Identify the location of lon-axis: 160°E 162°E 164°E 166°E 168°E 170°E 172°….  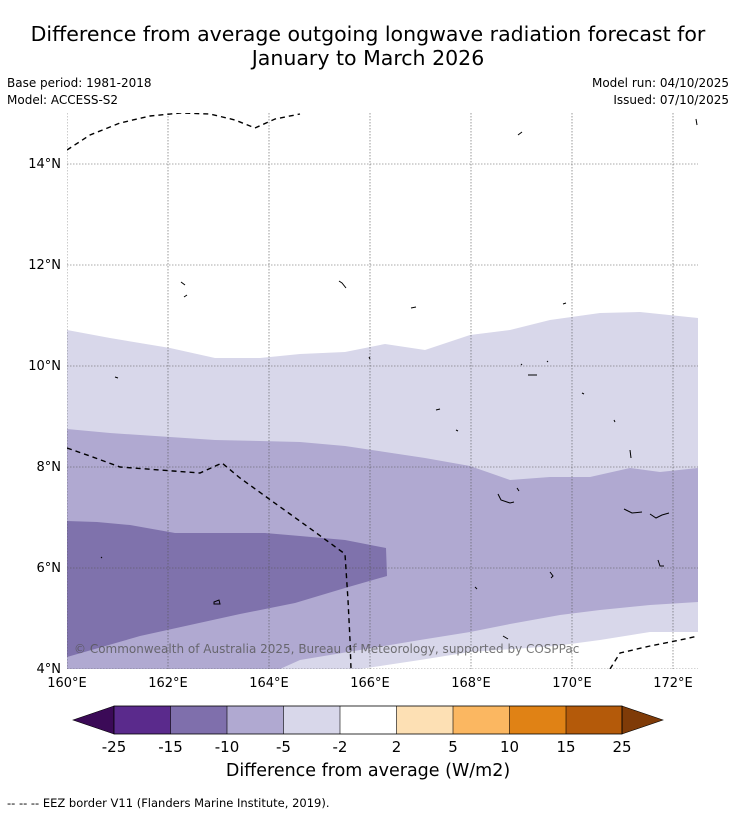
(370, 683).